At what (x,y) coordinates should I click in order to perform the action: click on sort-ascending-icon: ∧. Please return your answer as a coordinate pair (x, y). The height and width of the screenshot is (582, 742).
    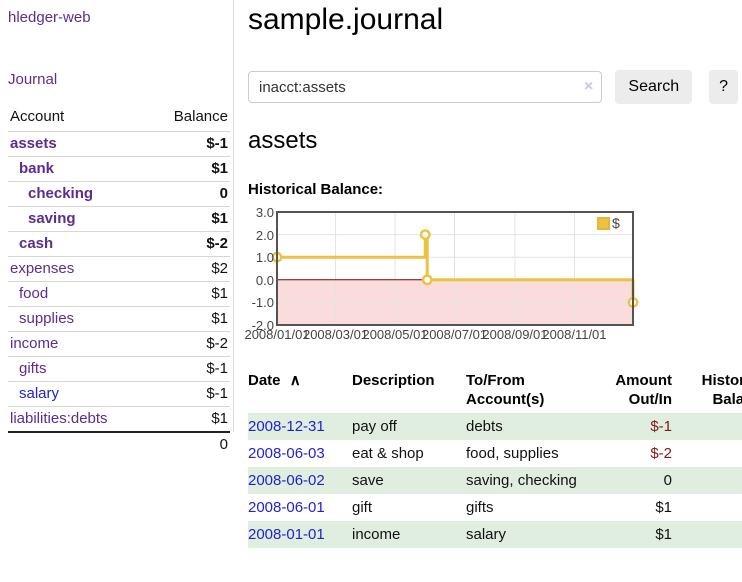
    Looking at the image, I should click on (295, 380).